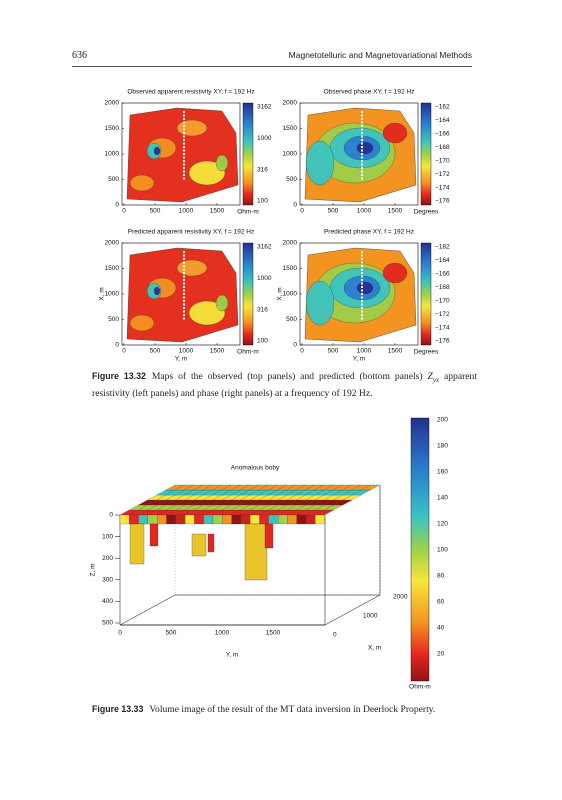 The width and height of the screenshot is (562, 800). Describe the element at coordinates (262, 169) in the screenshot. I see `colorbar-label: 316` at that location.